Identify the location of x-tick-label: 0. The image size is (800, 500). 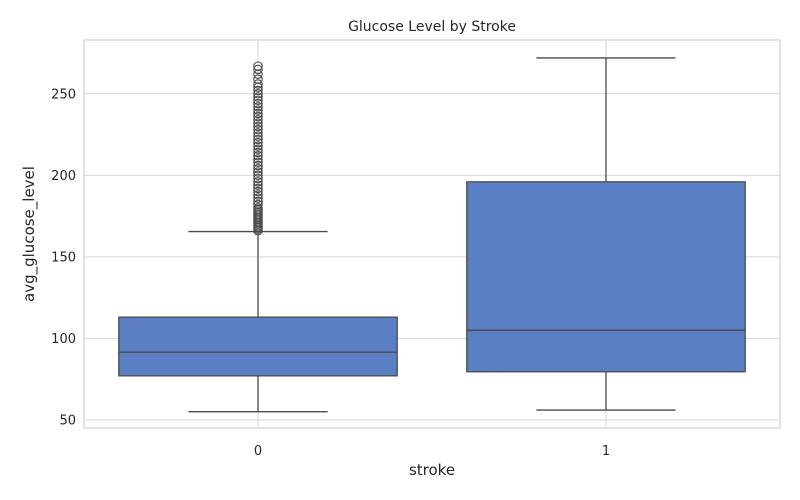
(258, 451).